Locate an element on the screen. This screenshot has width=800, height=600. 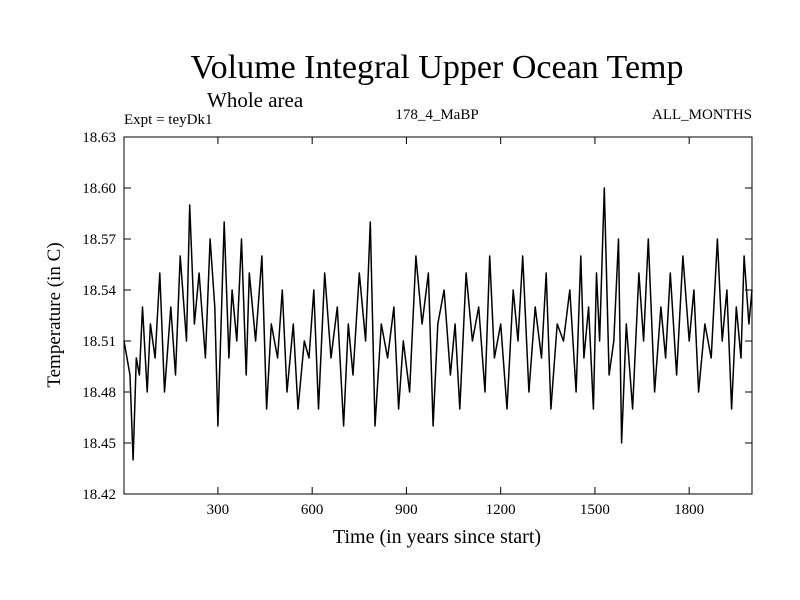
x-tick-label: 1800 is located at coordinates (689, 510).